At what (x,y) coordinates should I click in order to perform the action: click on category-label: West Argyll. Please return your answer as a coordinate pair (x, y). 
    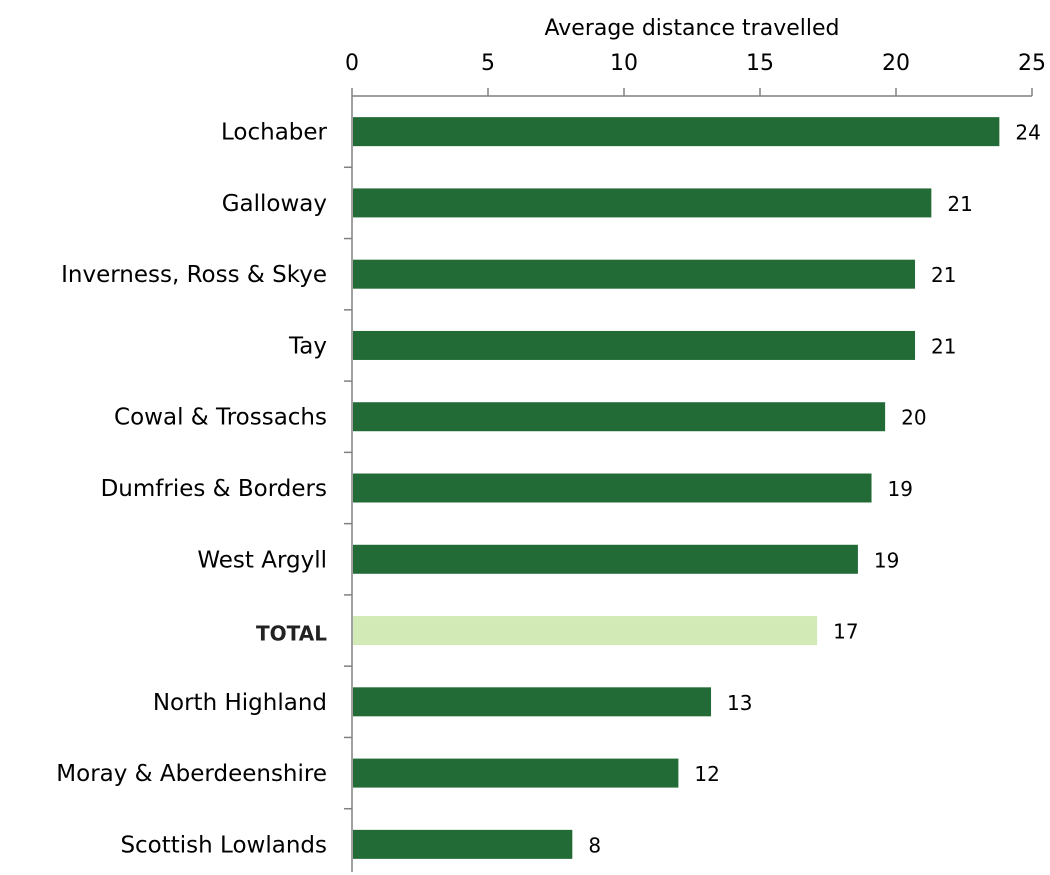
    Looking at the image, I should click on (262, 560).